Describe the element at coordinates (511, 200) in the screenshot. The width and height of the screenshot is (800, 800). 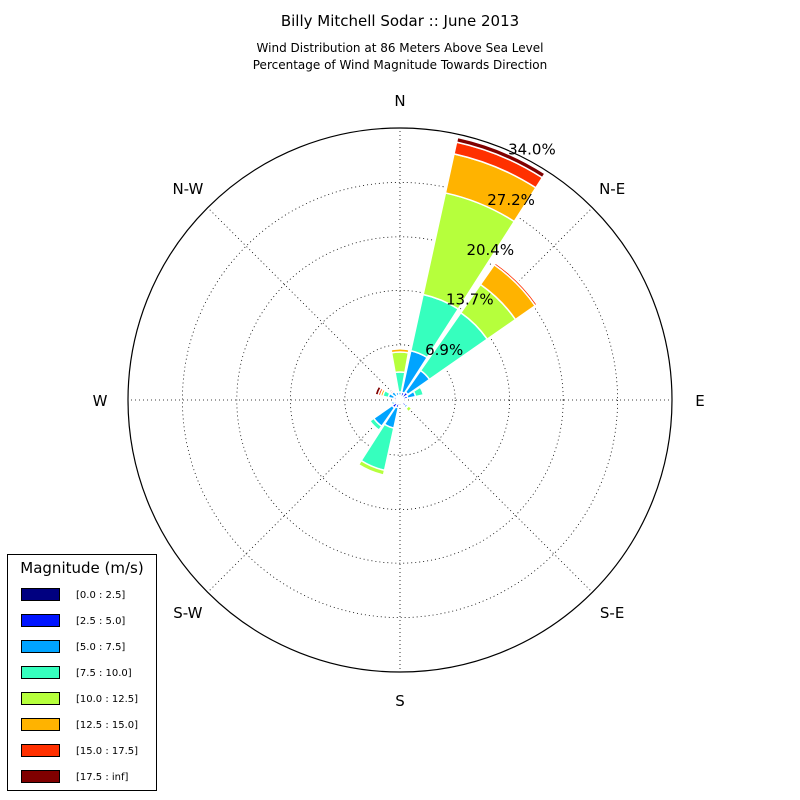
I see `radial-tick-label: 27.2%` at that location.